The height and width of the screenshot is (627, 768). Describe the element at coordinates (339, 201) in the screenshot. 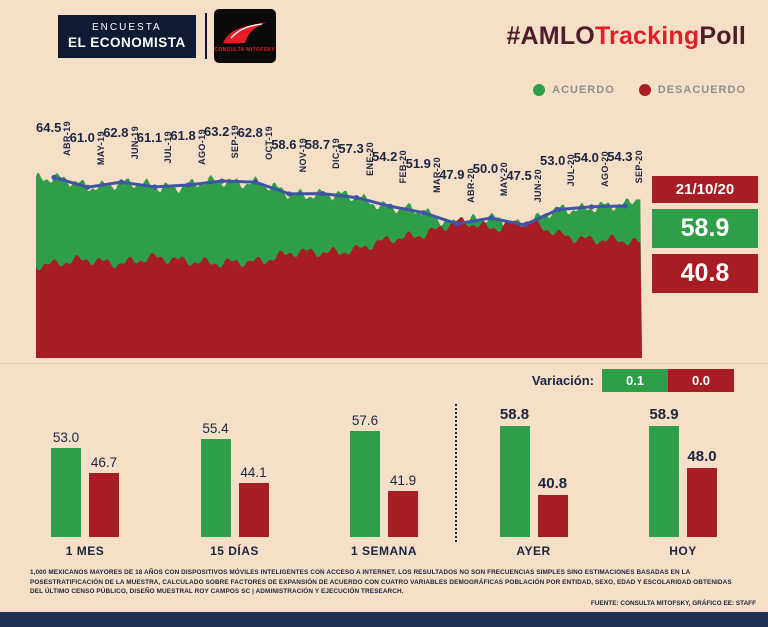

I see `acuerdo-trend-line` at that location.